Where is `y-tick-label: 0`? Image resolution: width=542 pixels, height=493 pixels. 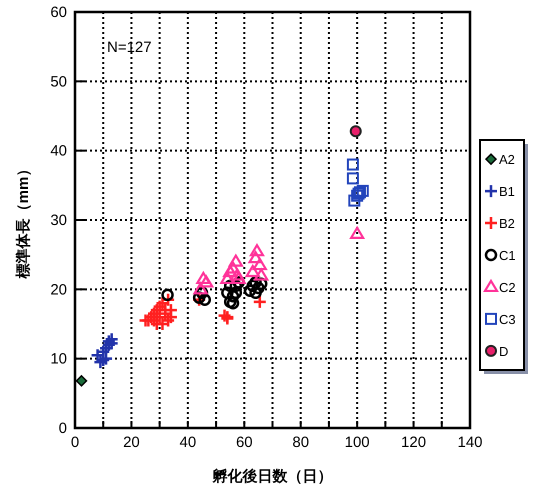
y-tick-label: 0 is located at coordinates (62, 428).